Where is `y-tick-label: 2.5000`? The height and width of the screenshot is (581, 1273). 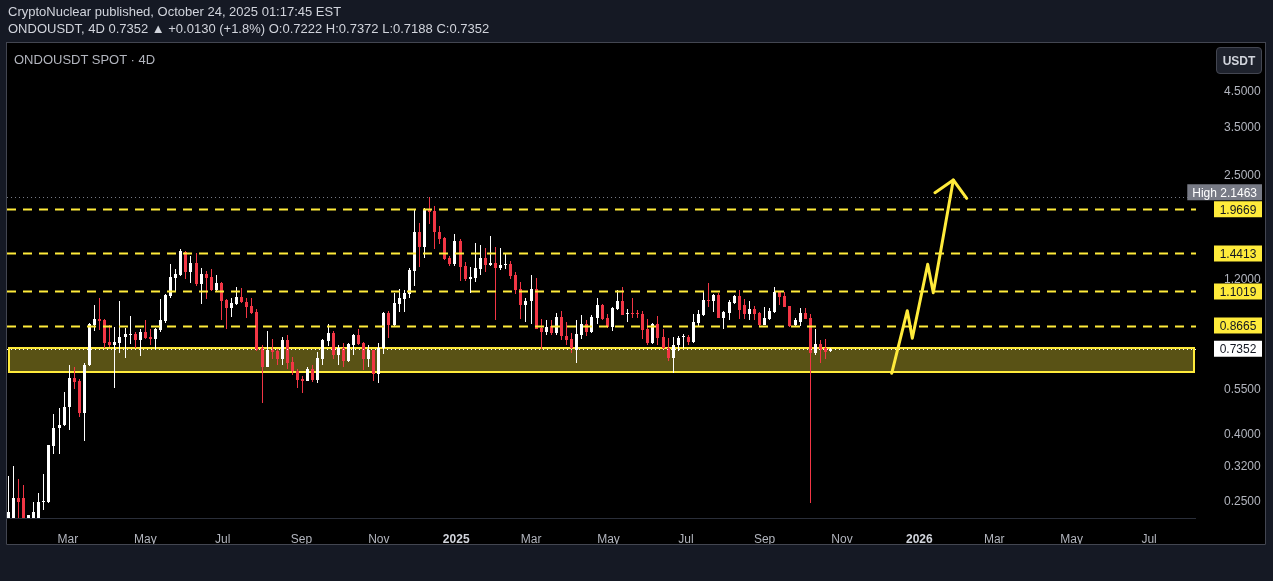
y-tick-label: 2.5000 is located at coordinates (1243, 174).